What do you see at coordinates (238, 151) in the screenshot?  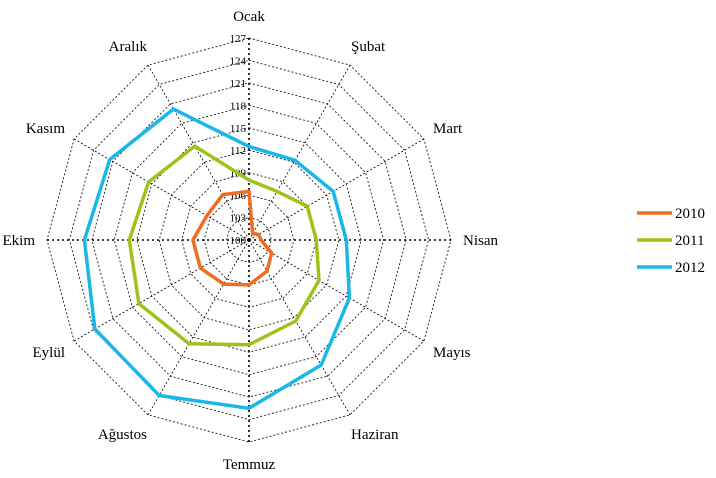 I see `radial-tick-label: 112` at bounding box center [238, 151].